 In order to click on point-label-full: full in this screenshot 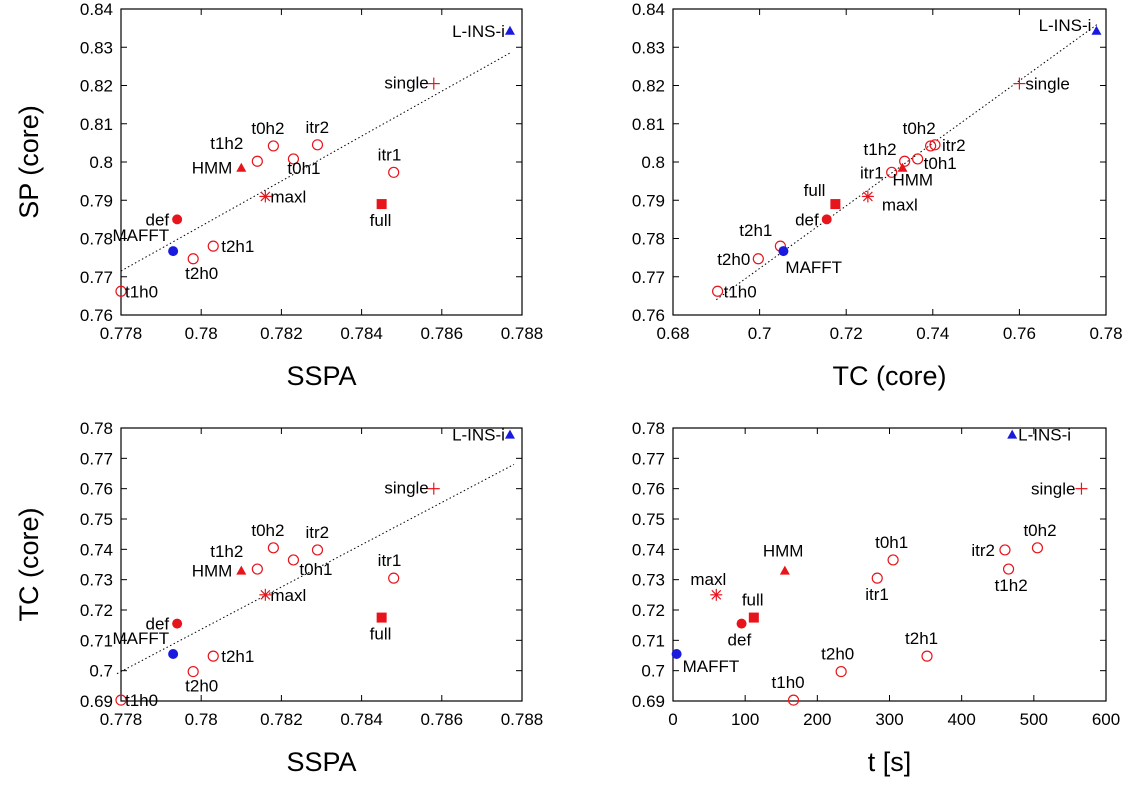, I will do `click(381, 634)`.